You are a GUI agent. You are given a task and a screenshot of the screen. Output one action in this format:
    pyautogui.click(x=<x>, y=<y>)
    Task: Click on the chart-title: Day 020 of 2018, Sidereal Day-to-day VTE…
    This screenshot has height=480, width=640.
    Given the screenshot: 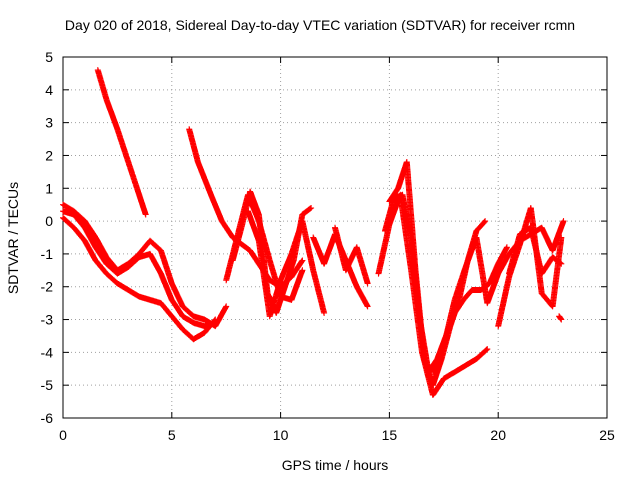 What is the action you would take?
    pyautogui.click(x=320, y=25)
    